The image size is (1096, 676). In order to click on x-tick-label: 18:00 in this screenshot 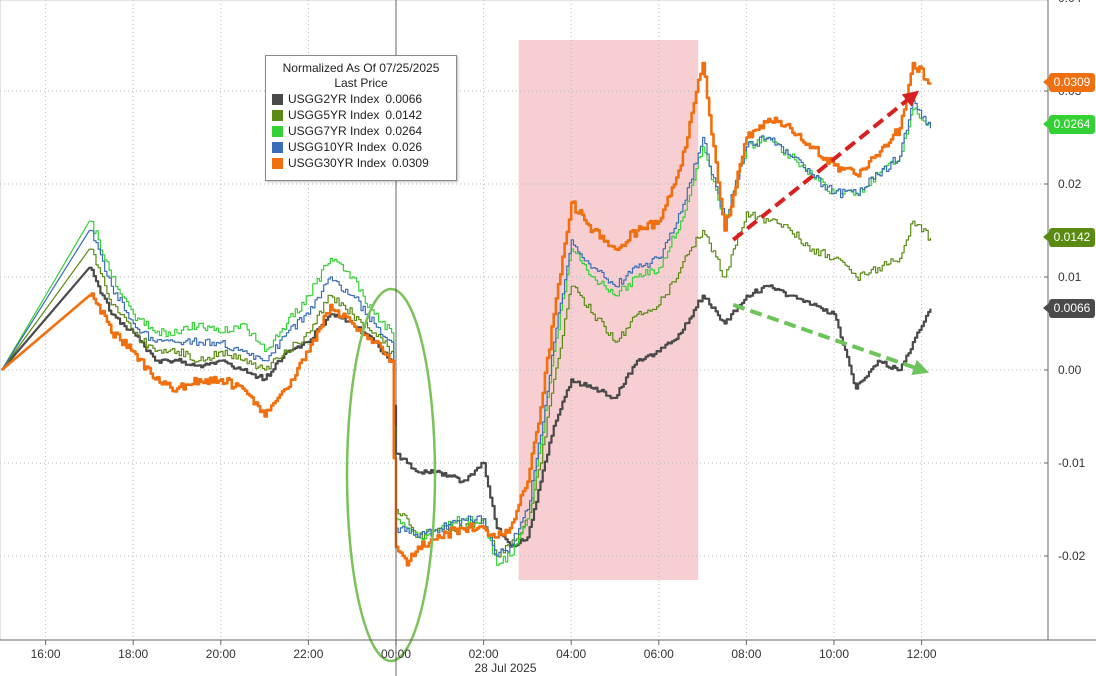, I will do `click(133, 654)`.